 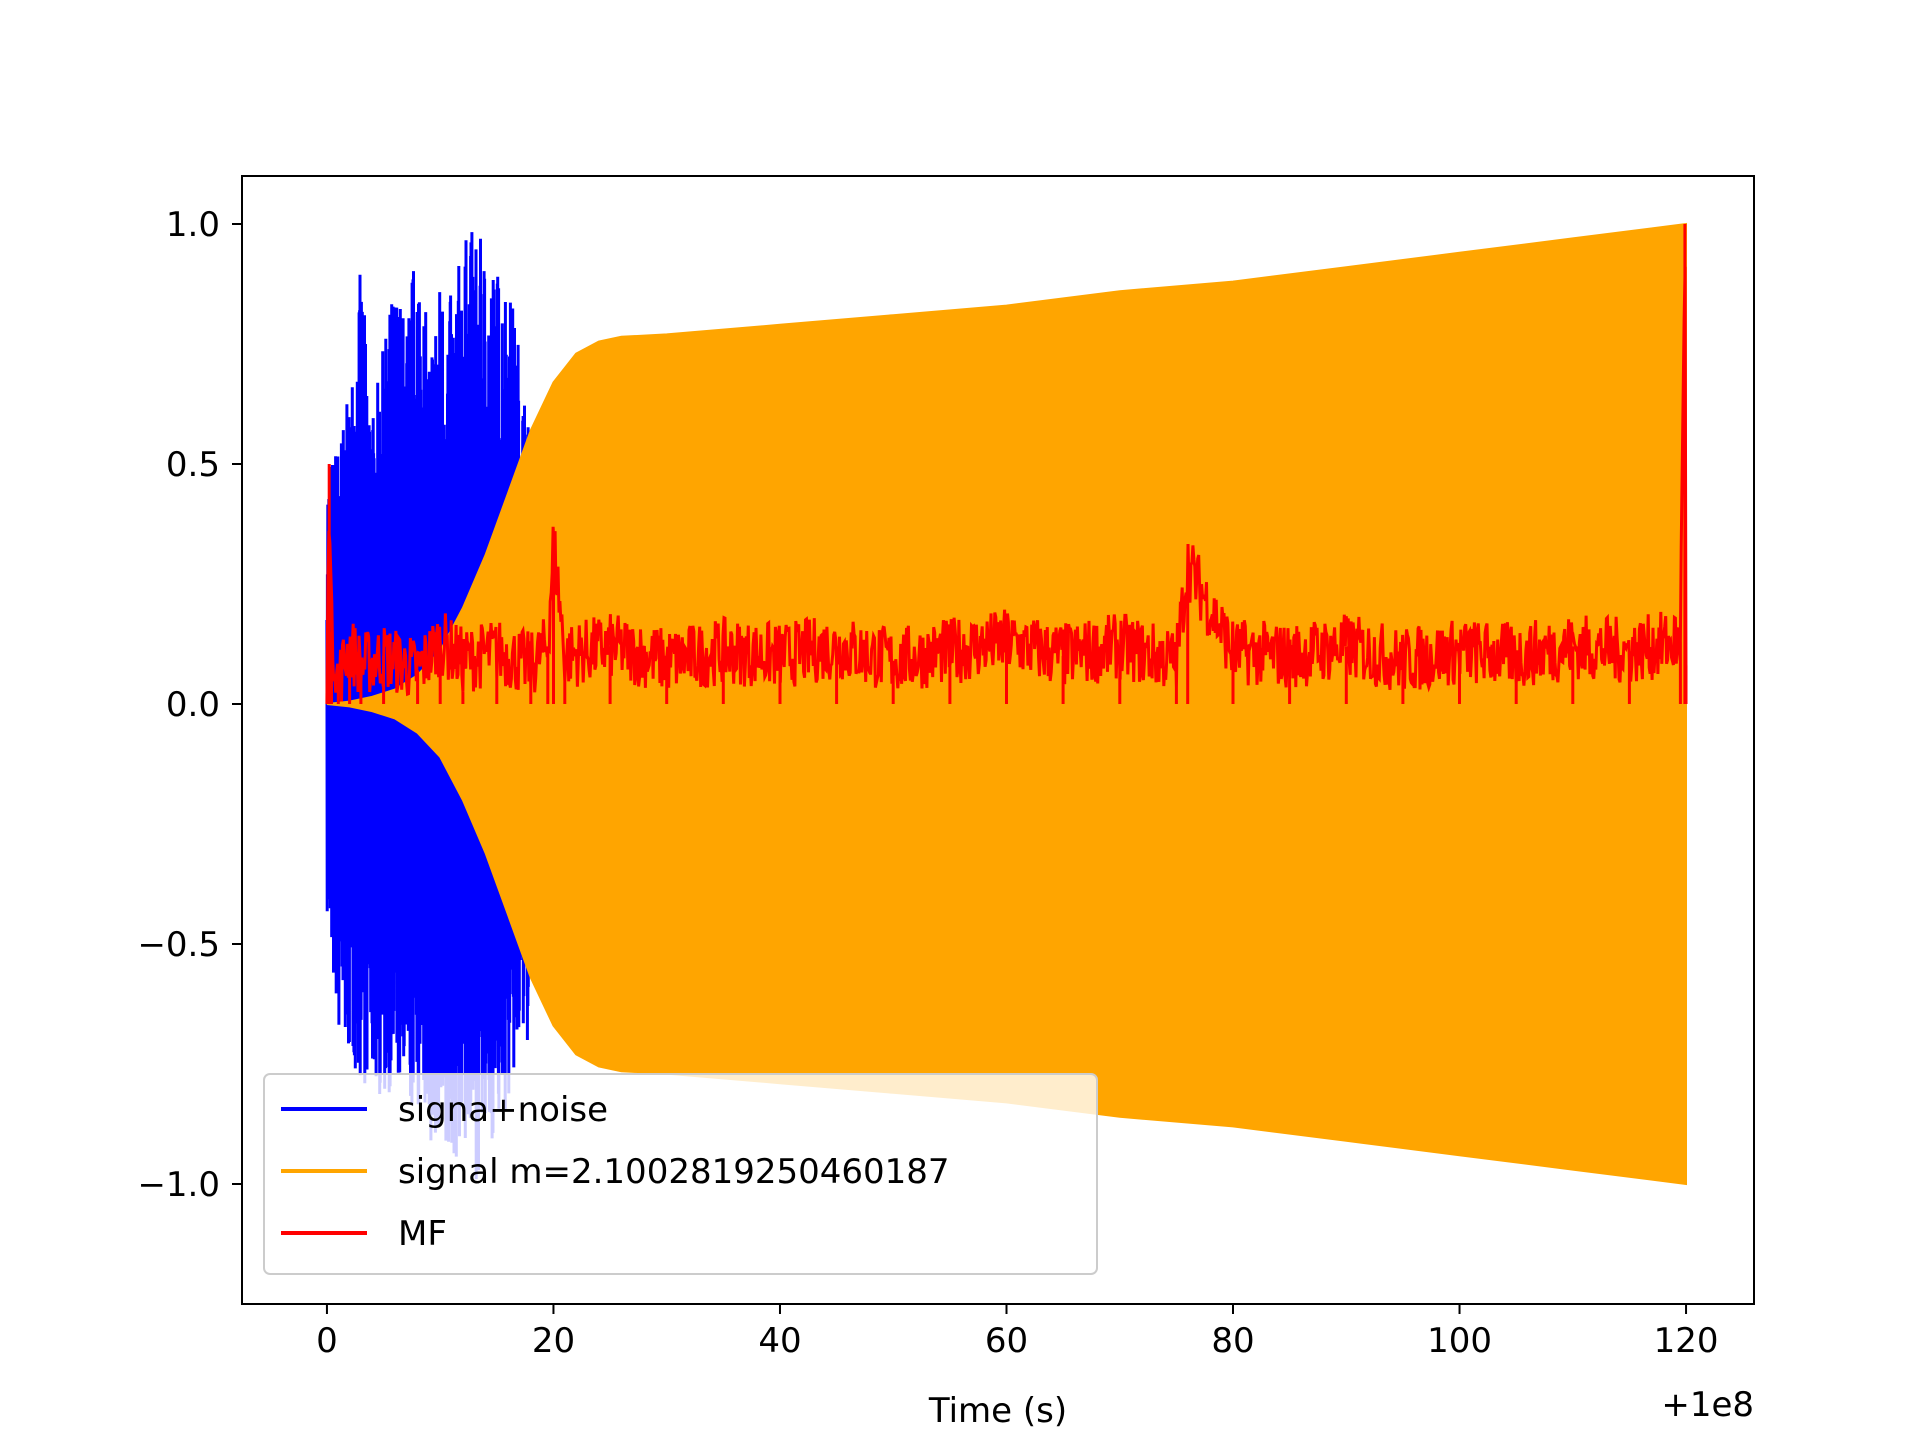 What do you see at coordinates (1006, 1341) in the screenshot?
I see `x-tick-label: 60` at bounding box center [1006, 1341].